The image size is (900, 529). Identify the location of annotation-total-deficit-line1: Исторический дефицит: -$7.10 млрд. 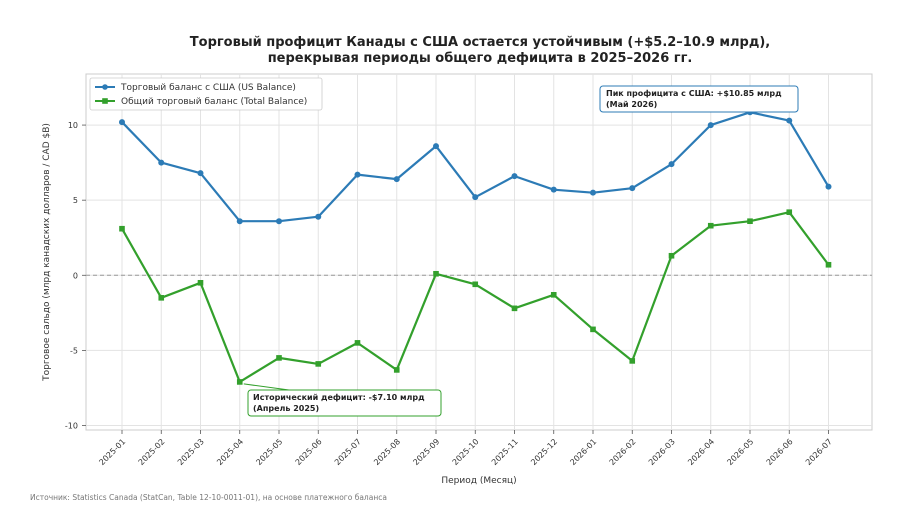
(339, 397).